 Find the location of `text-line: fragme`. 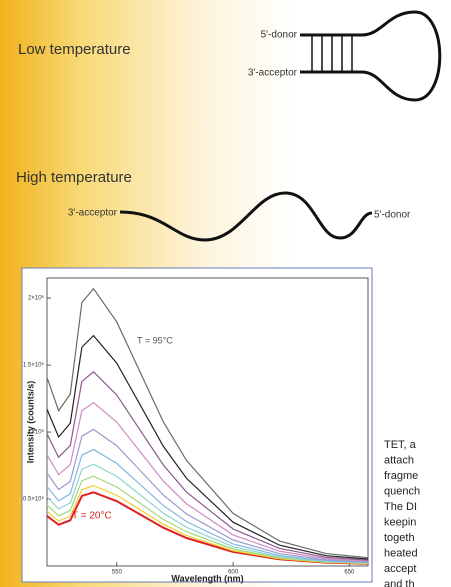

text-line: fragme is located at coordinates (401, 476).